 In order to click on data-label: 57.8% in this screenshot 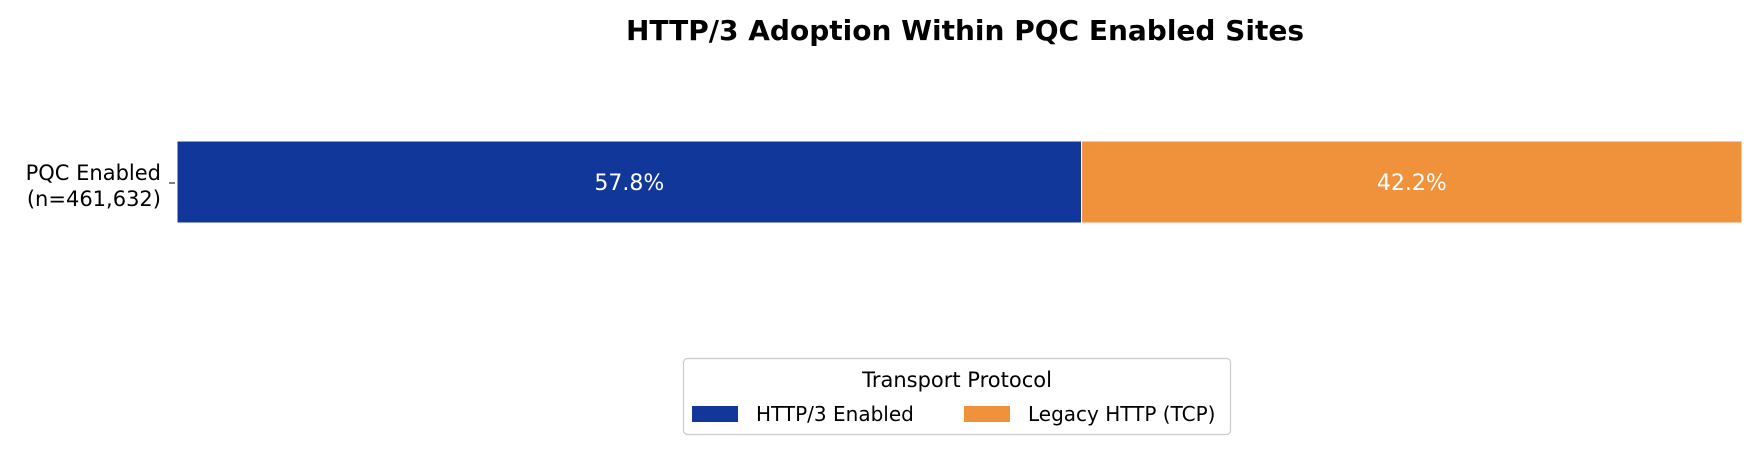, I will do `click(629, 183)`.